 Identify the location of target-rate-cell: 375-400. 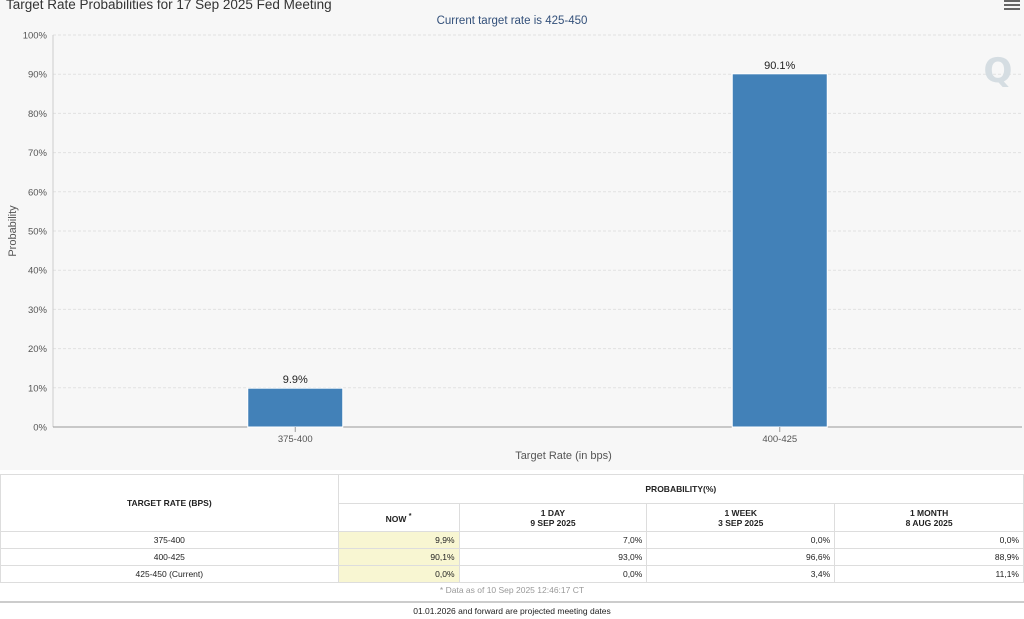
(169, 540).